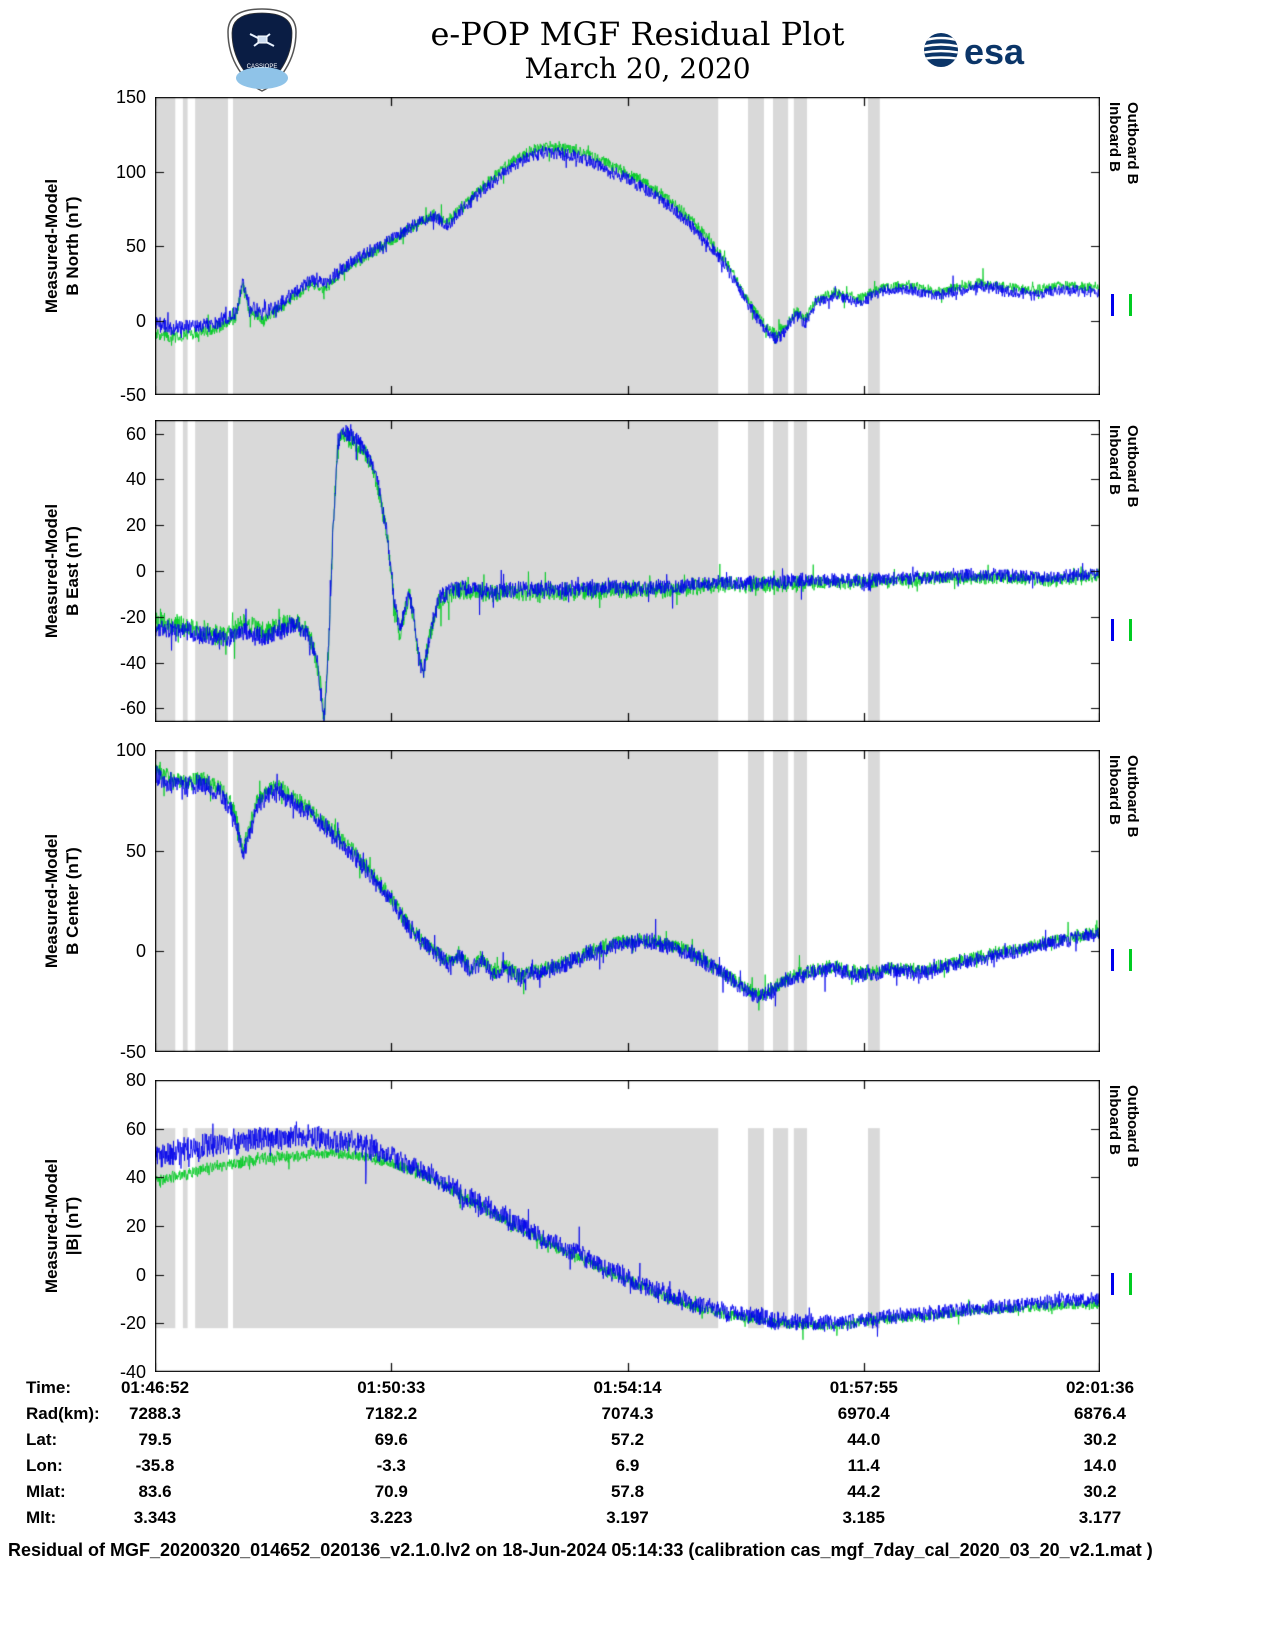 The height and width of the screenshot is (1650, 1275). Describe the element at coordinates (391, 1465) in the screenshot. I see `table-value: -3.3` at that location.